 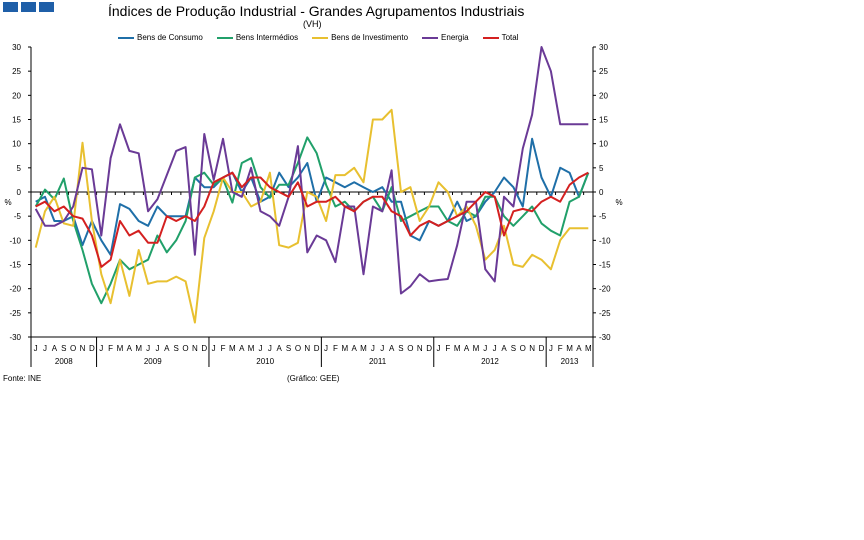 I want to click on x-year-label: 2011, so click(x=378, y=361).